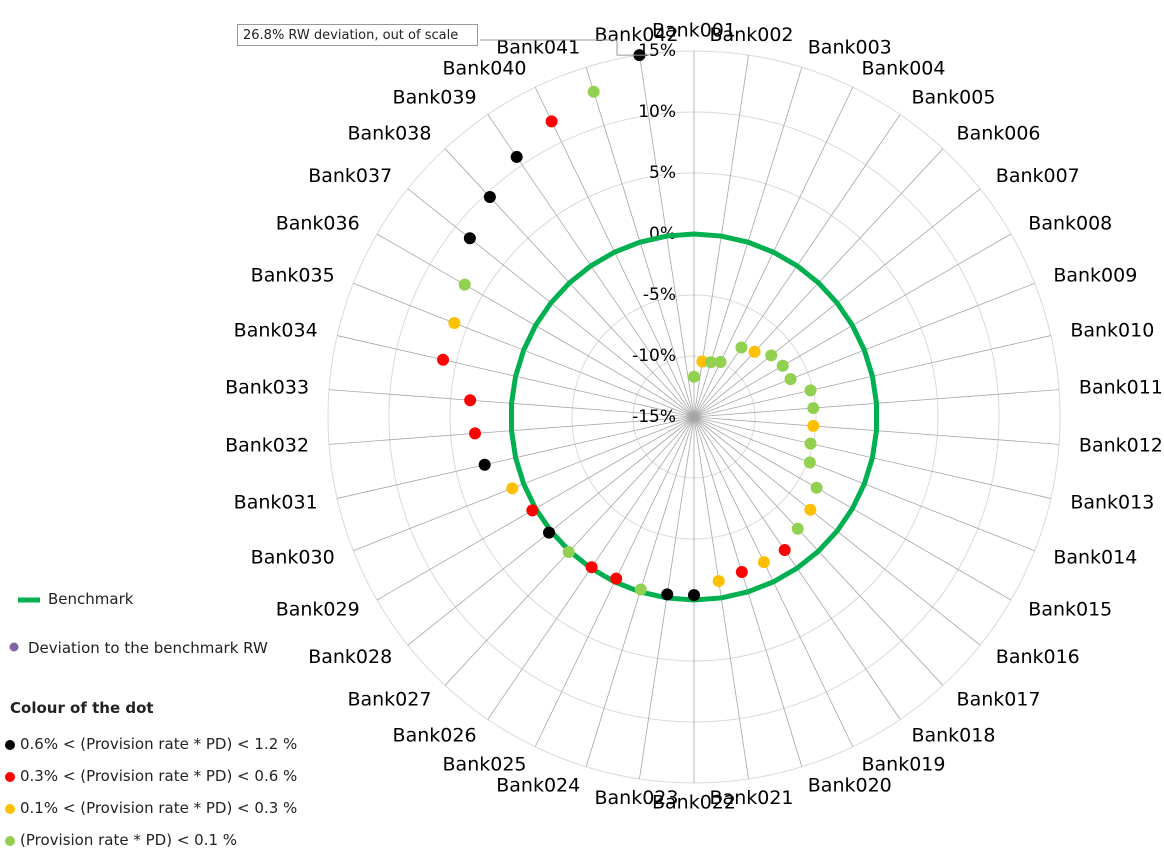 The image size is (1164, 852). What do you see at coordinates (538, 48) in the screenshot?
I see `category-label: Bank041` at bounding box center [538, 48].